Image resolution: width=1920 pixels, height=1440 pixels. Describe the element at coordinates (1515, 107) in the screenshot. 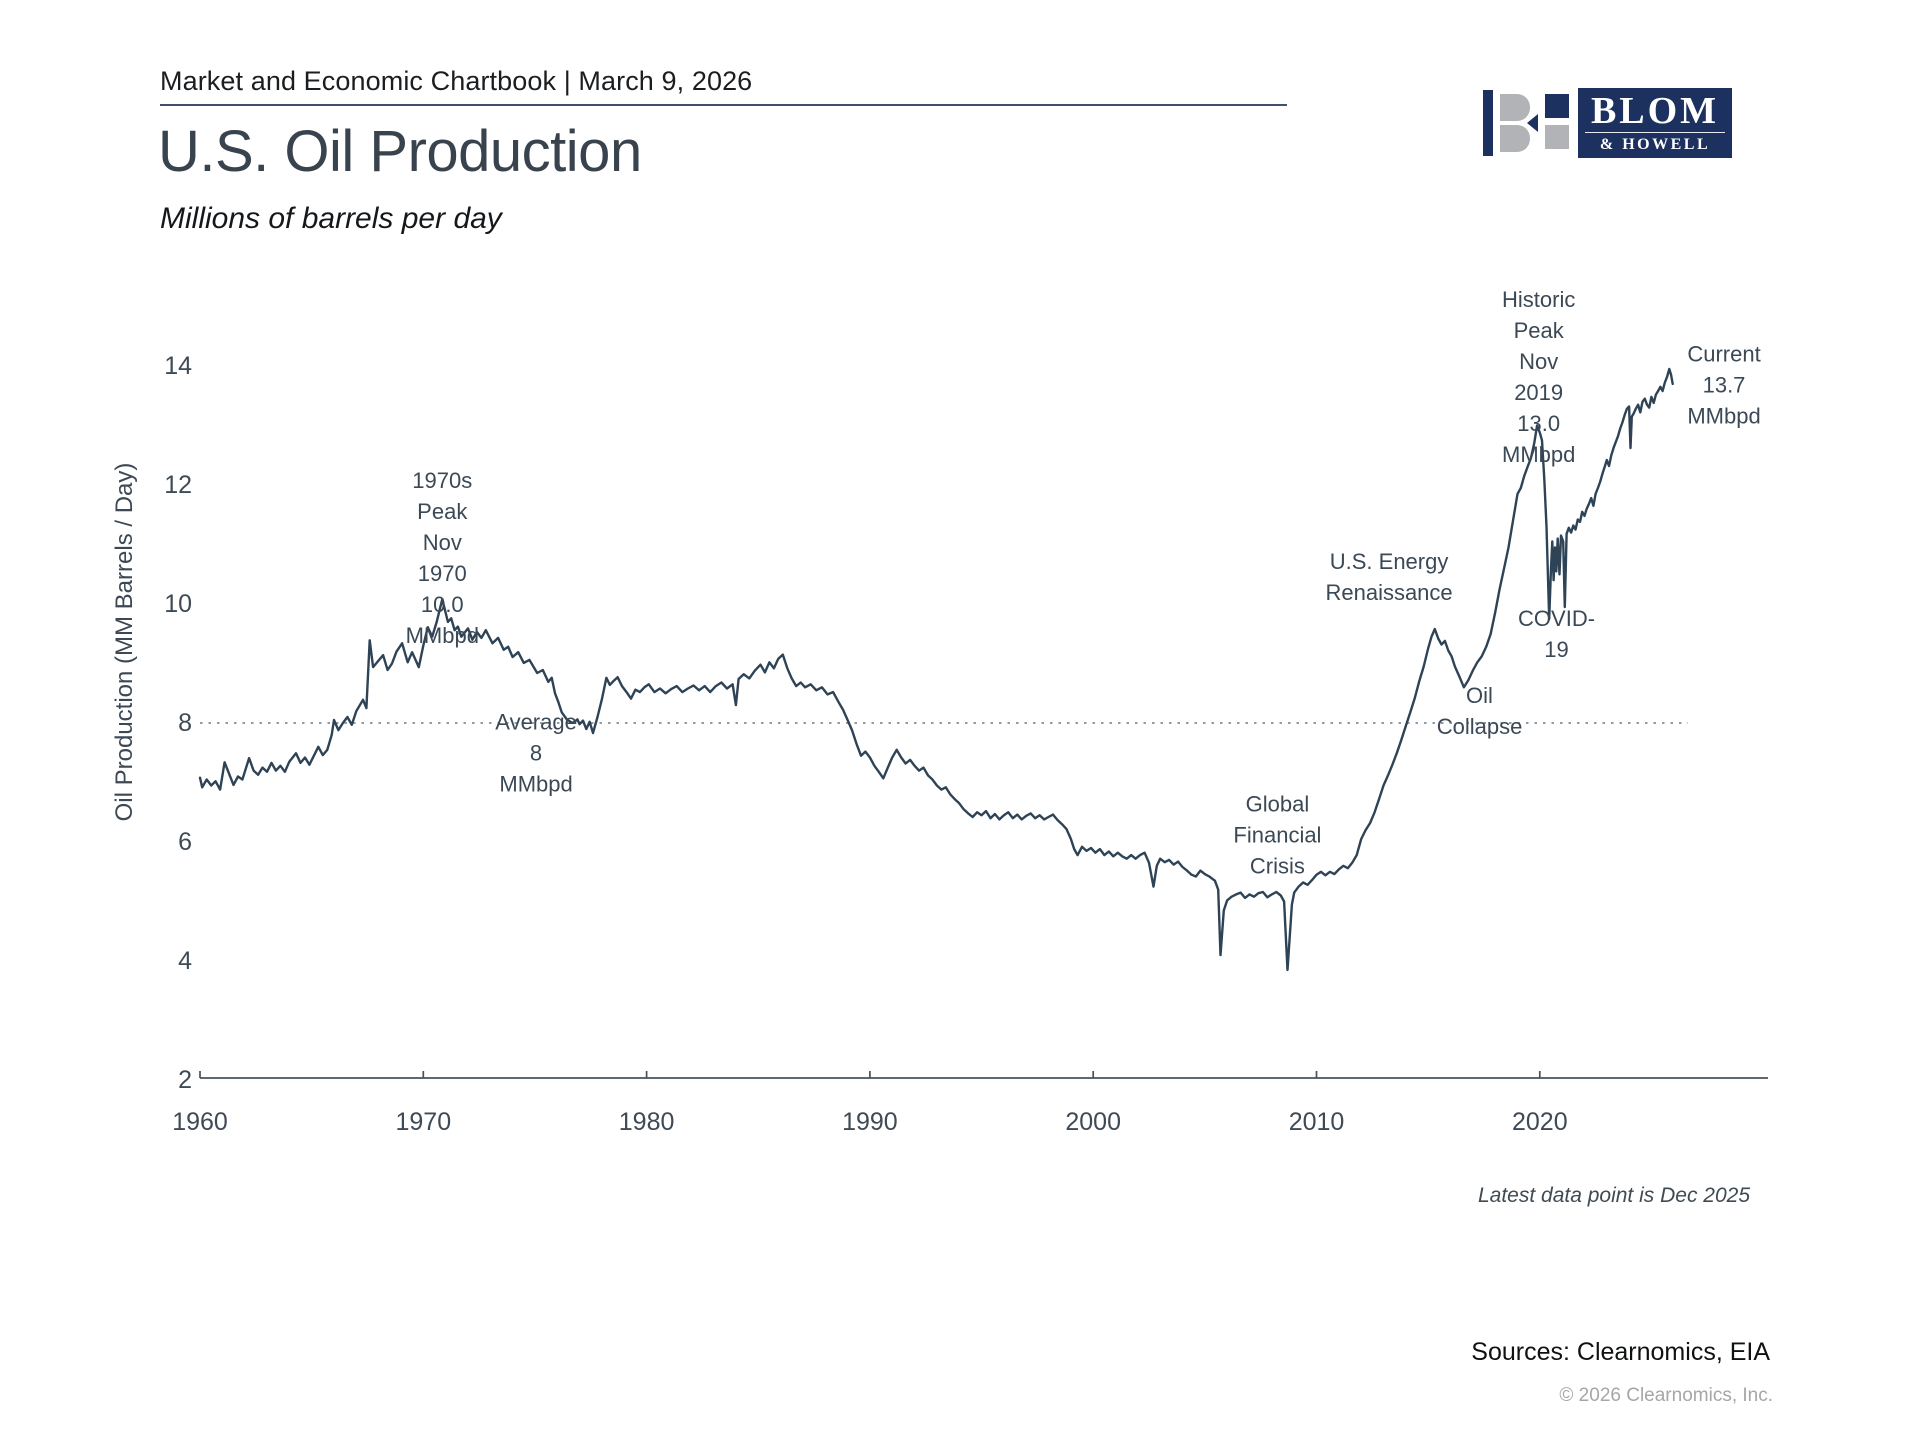

I see `logo-b-top-shape` at that location.